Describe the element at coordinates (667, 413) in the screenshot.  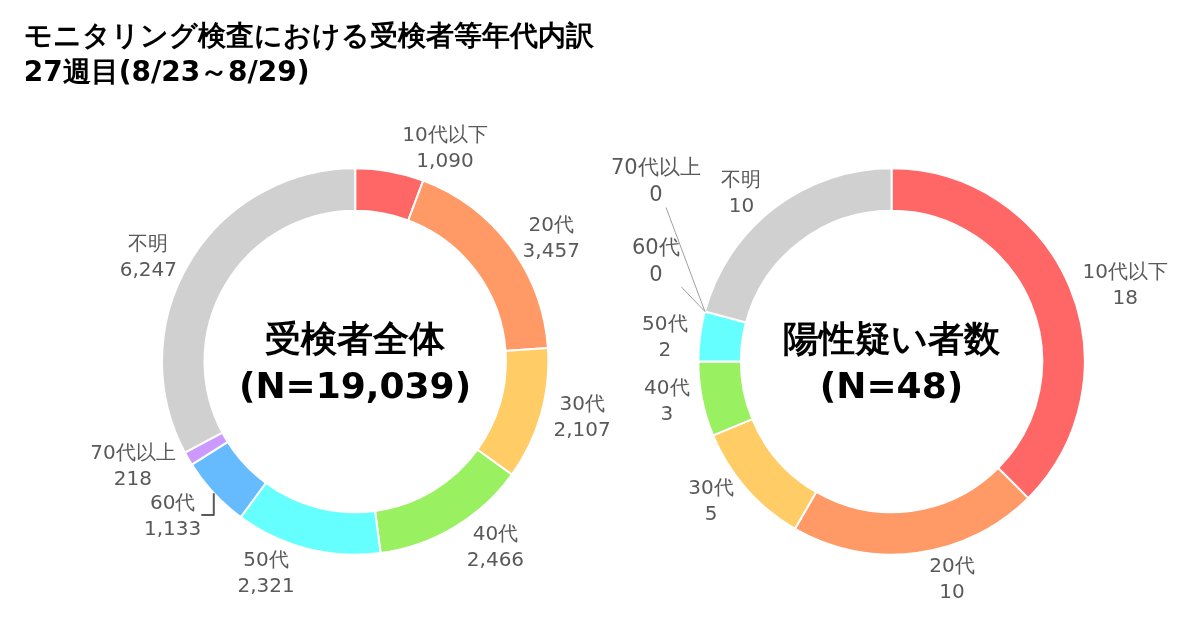
I see `data-label: 3` at that location.